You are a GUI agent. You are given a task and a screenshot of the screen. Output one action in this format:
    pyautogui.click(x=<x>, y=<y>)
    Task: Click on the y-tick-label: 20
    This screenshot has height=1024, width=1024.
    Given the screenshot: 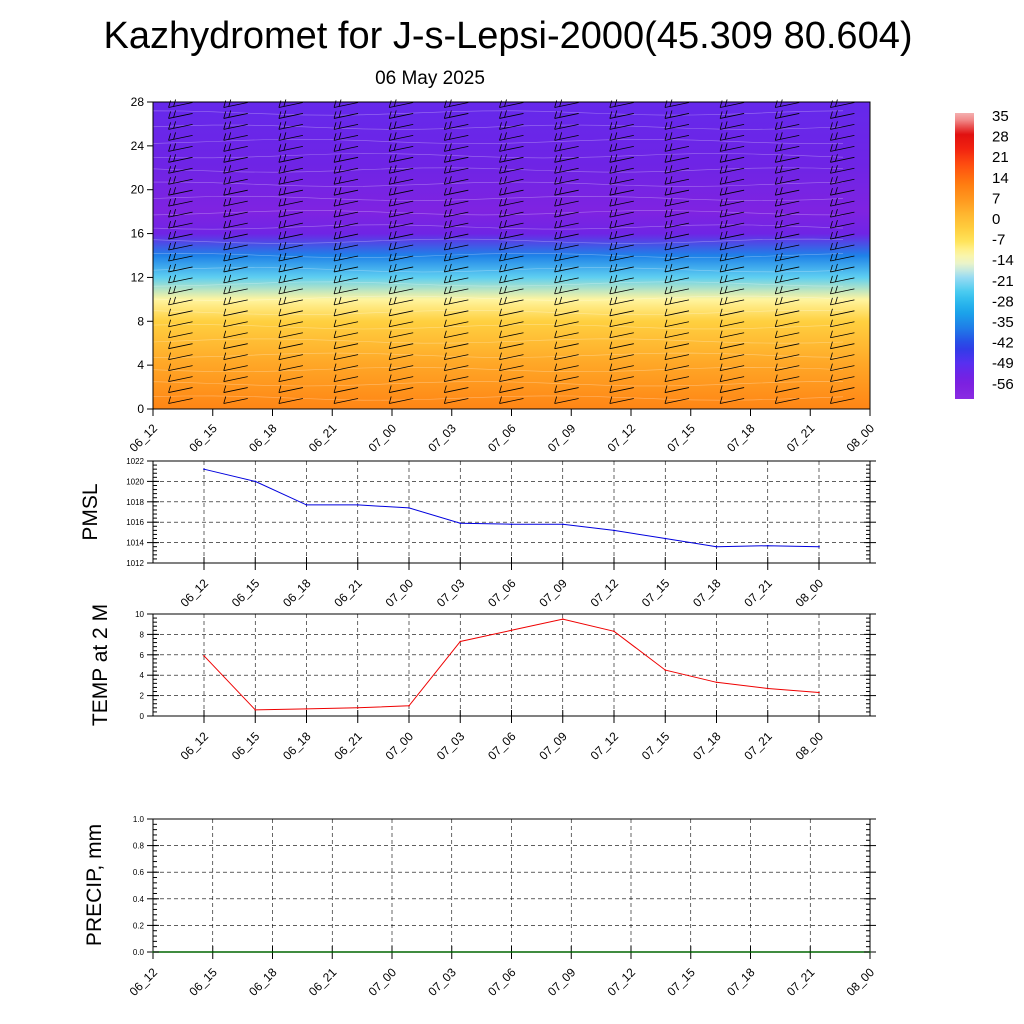 What is the action you would take?
    pyautogui.click(x=138, y=190)
    